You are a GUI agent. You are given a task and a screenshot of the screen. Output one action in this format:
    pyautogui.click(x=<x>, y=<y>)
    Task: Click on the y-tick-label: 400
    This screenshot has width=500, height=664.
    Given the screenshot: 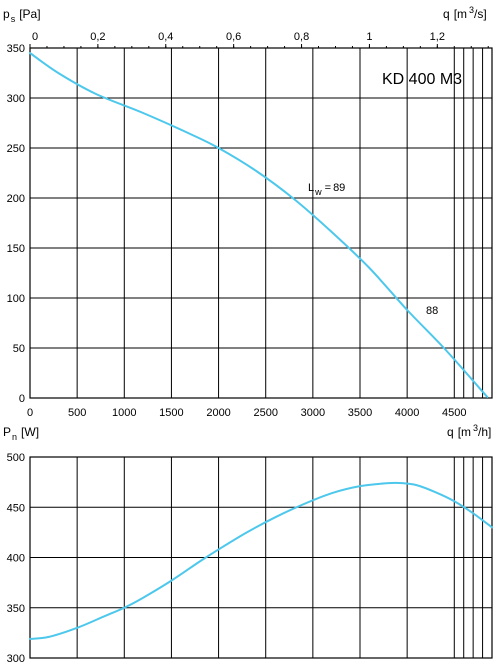 What is the action you would take?
    pyautogui.click(x=16, y=559)
    